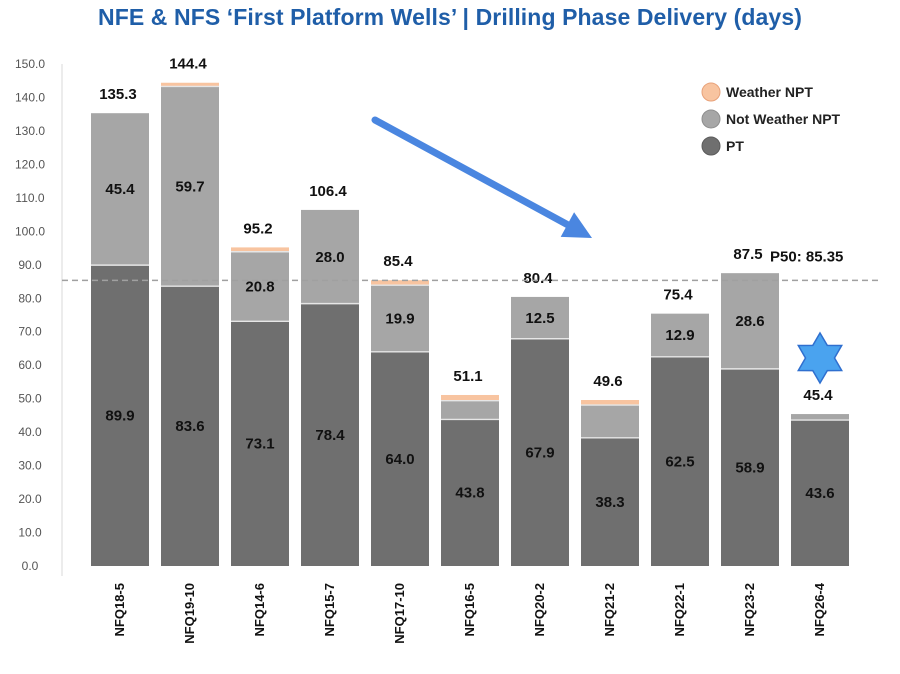 This screenshot has height=674, width=900. I want to click on total-label: 75.4, so click(678, 295).